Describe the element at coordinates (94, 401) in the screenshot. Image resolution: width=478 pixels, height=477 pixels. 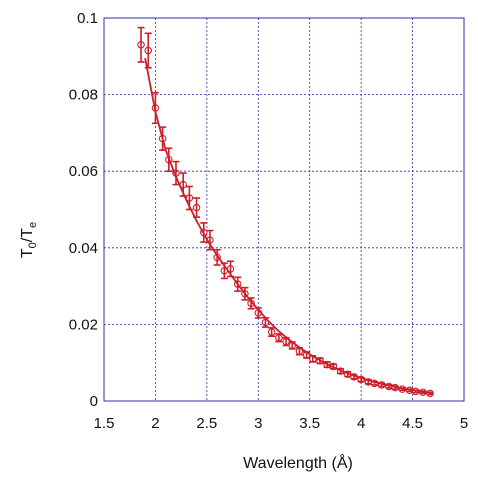
I see `y-tick-label: 0` at that location.